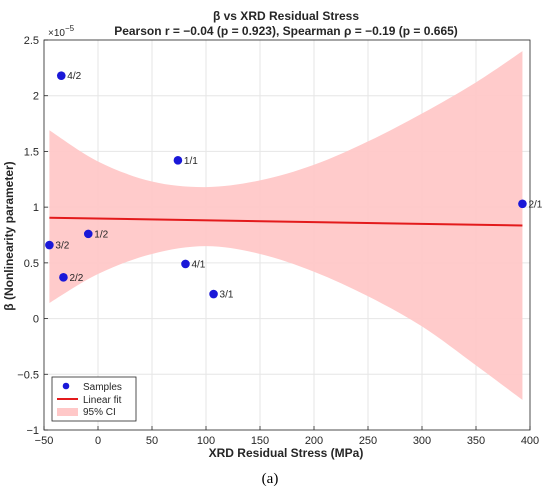 The height and width of the screenshot is (493, 550). What do you see at coordinates (70, 28) in the screenshot?
I see `y-exponent-power: −5` at bounding box center [70, 28].